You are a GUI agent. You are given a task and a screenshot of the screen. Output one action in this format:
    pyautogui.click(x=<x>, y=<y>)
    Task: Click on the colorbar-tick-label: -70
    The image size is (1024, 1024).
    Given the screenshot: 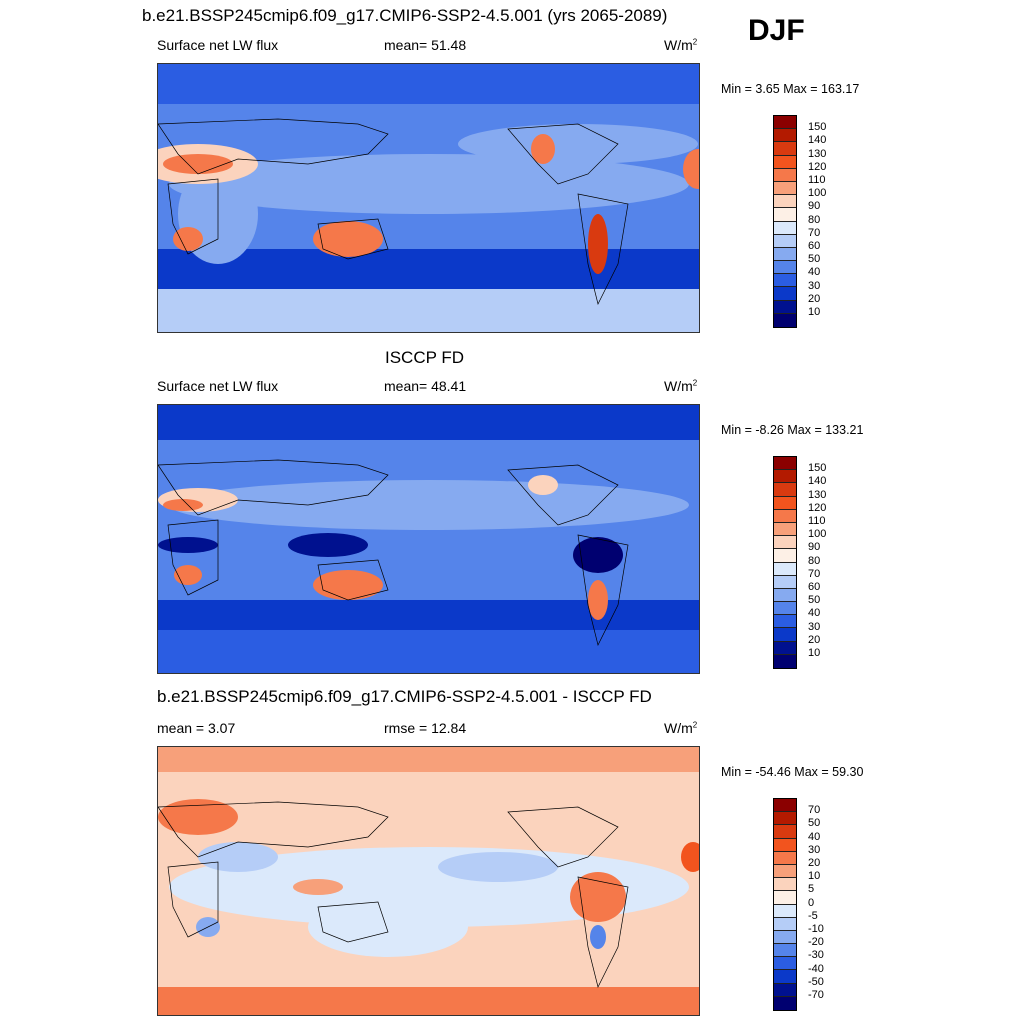 What is the action you would take?
    pyautogui.click(x=816, y=995)
    